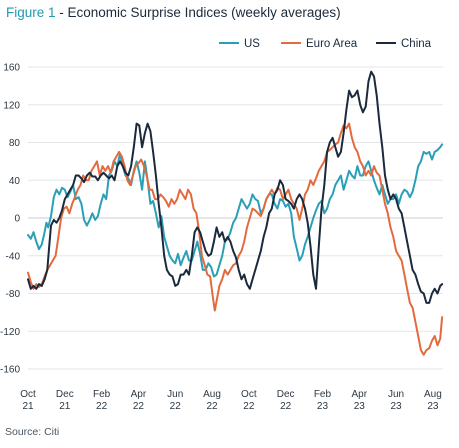 The height and width of the screenshot is (448, 459). Describe the element at coordinates (252, 44) in the screenshot. I see `legend-label: US` at that location.